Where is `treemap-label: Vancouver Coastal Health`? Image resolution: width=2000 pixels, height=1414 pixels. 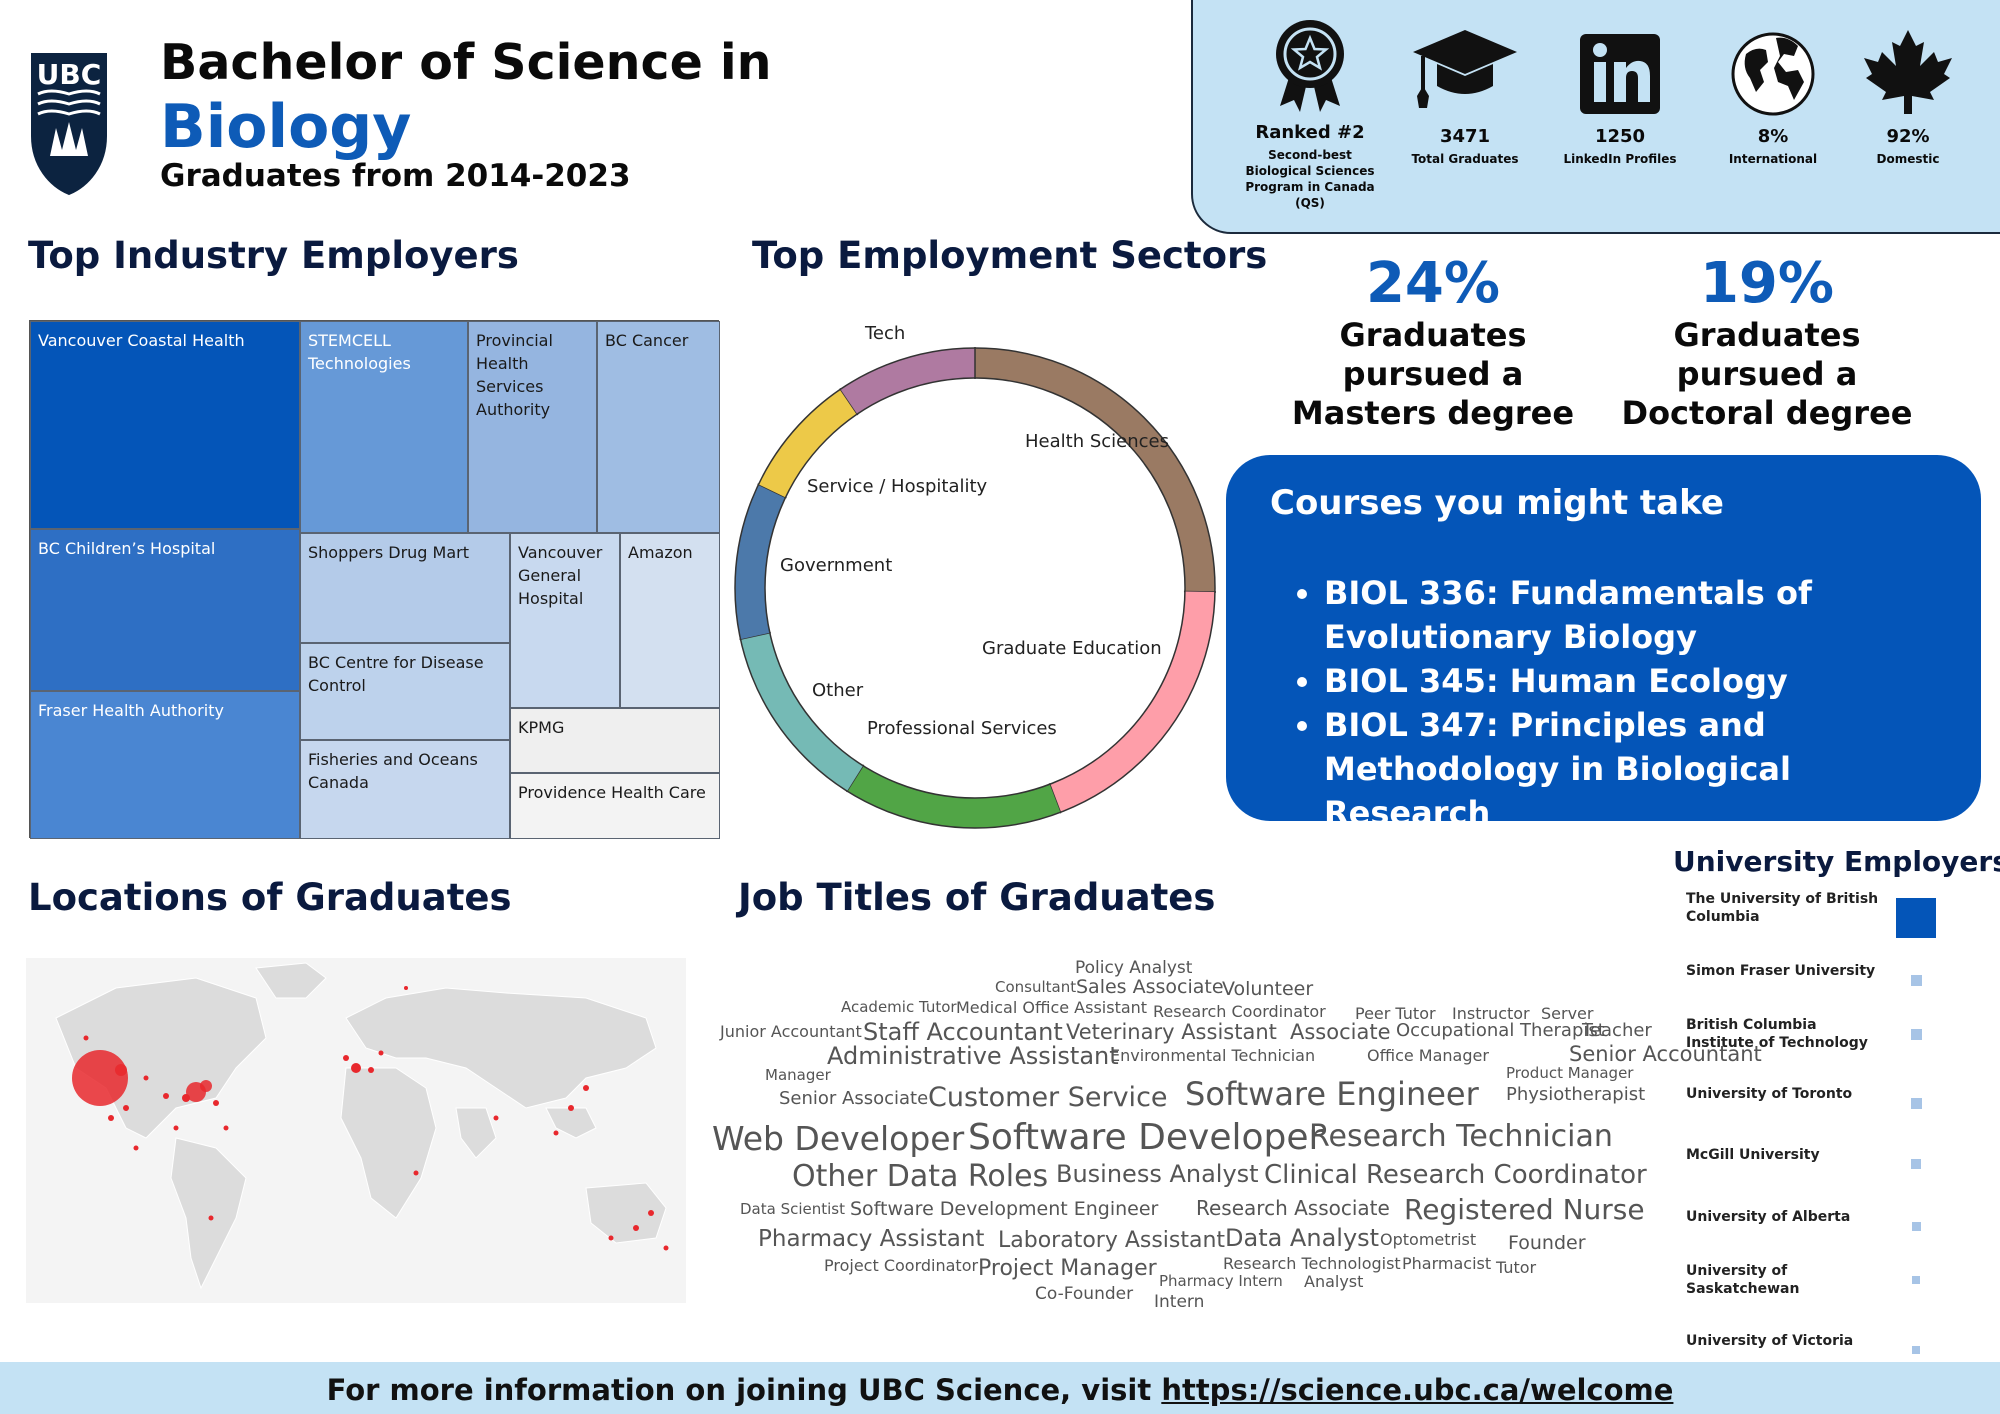 treemap-label: Vancouver Coastal Health is located at coordinates (141, 340).